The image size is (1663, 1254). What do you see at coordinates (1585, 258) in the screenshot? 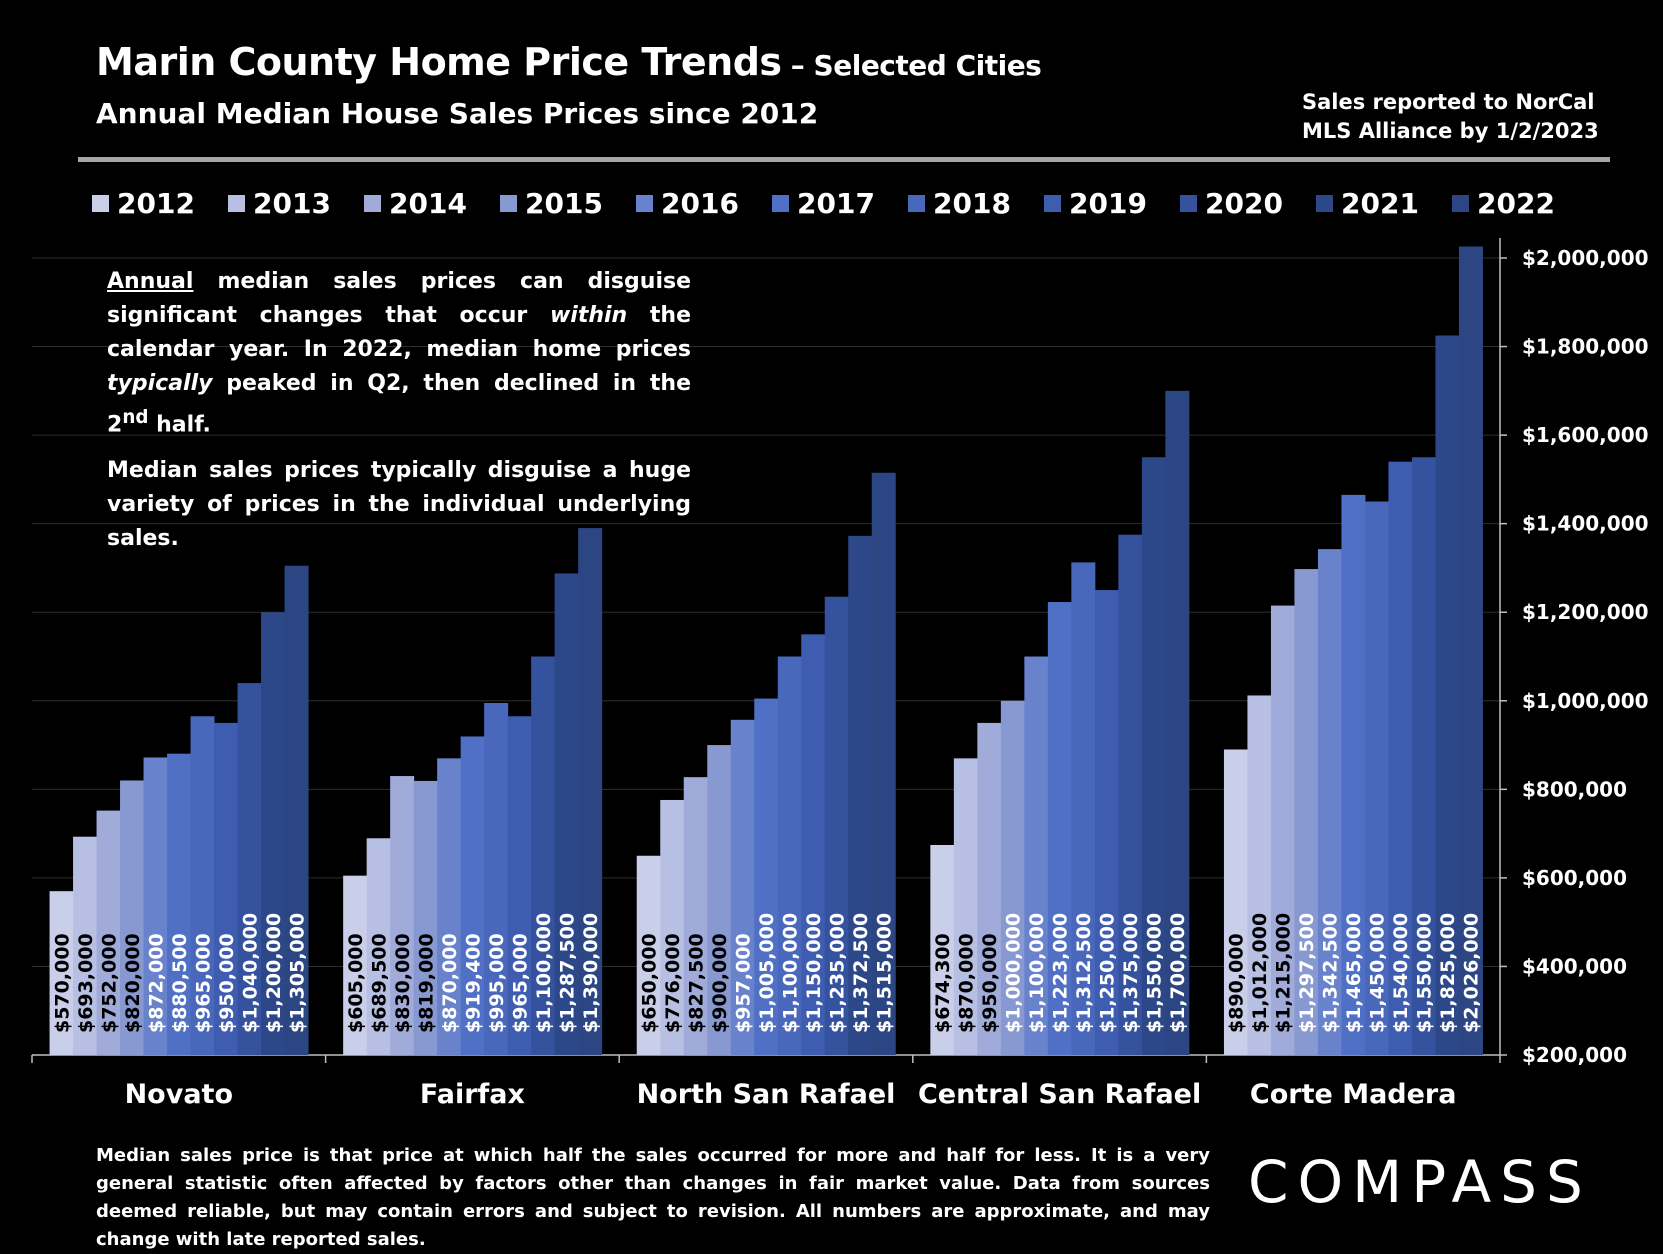
I see `y-tick-label: $2,000,000` at bounding box center [1585, 258].